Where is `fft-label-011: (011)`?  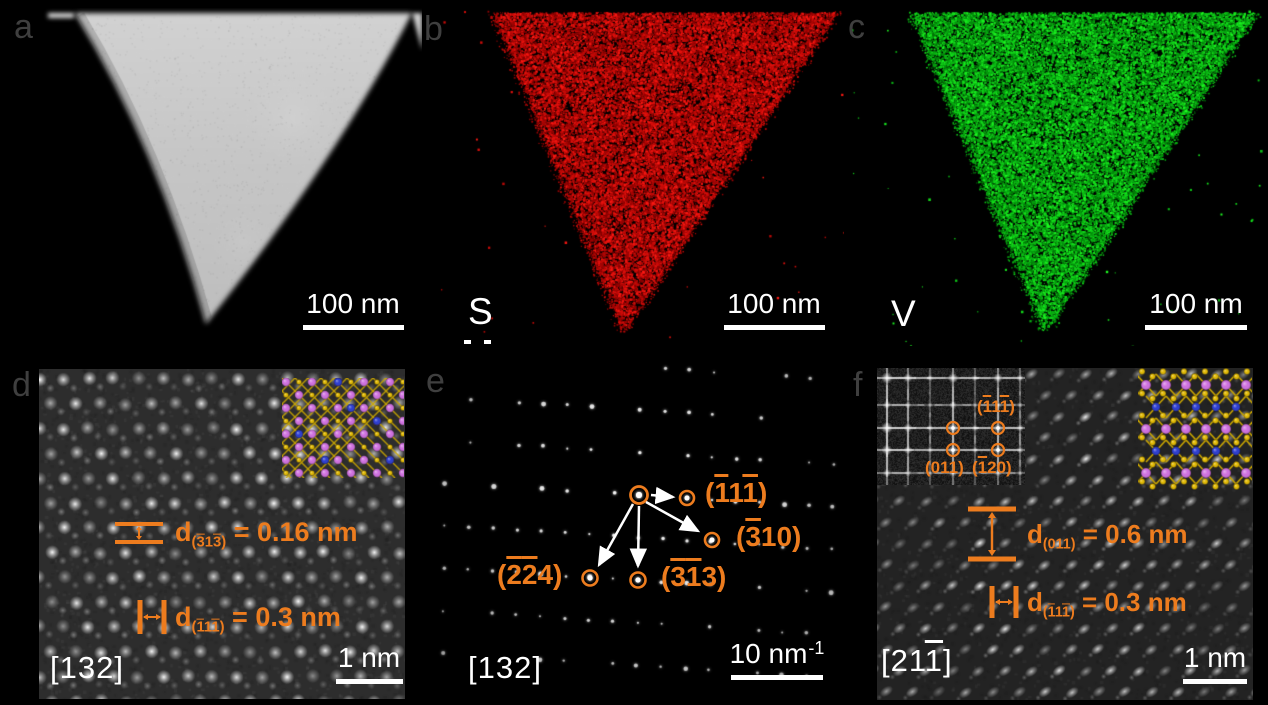
fft-label-011: (011) is located at coordinates (944, 467).